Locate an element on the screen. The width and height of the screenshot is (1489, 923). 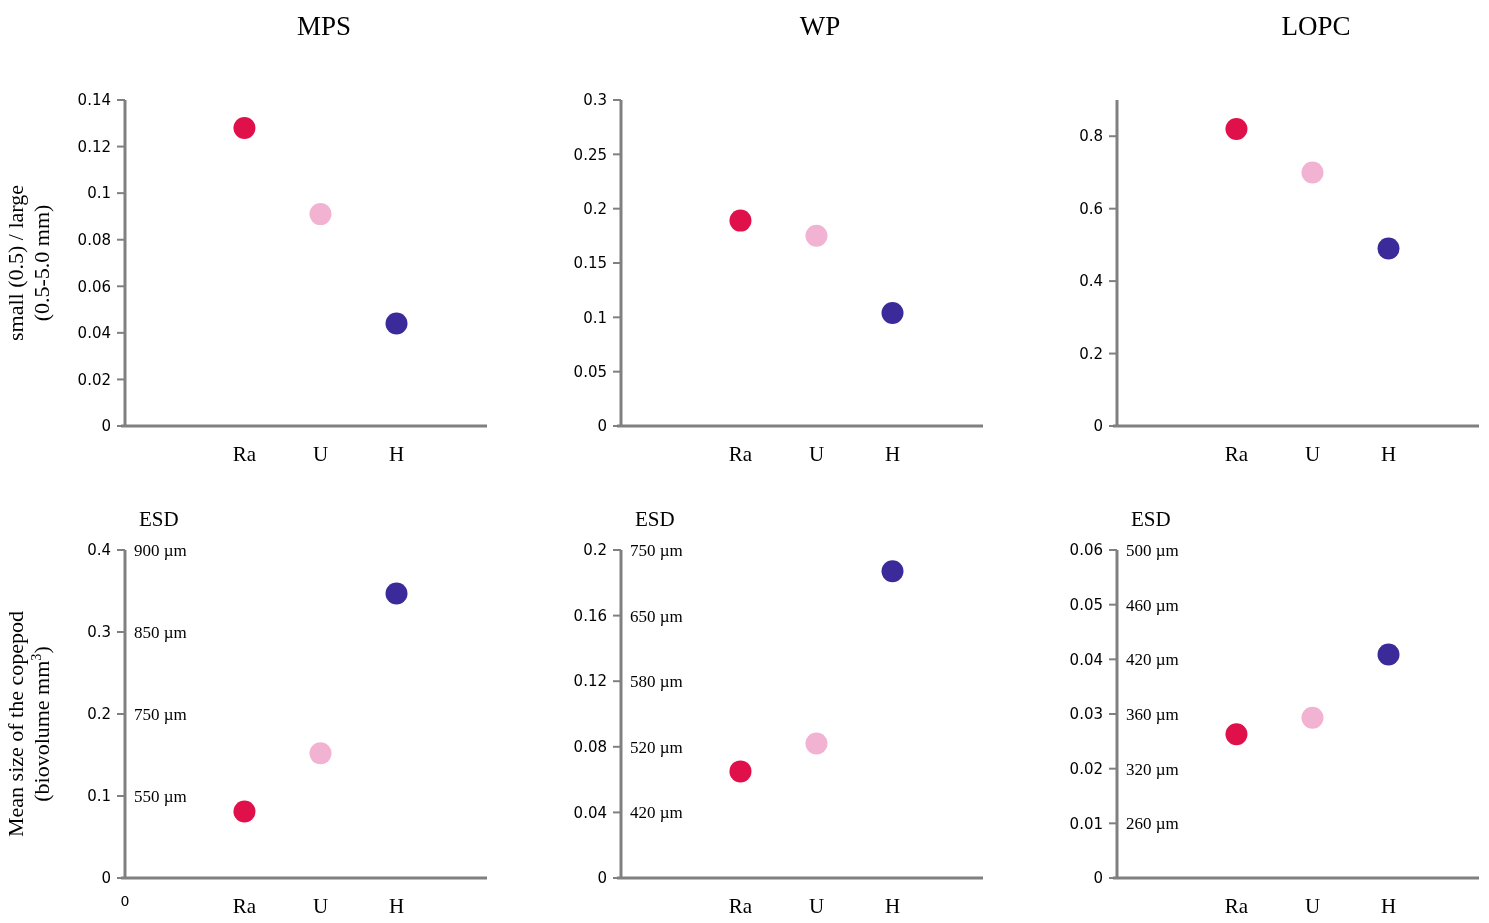
text: 580 µm is located at coordinates (656, 682).